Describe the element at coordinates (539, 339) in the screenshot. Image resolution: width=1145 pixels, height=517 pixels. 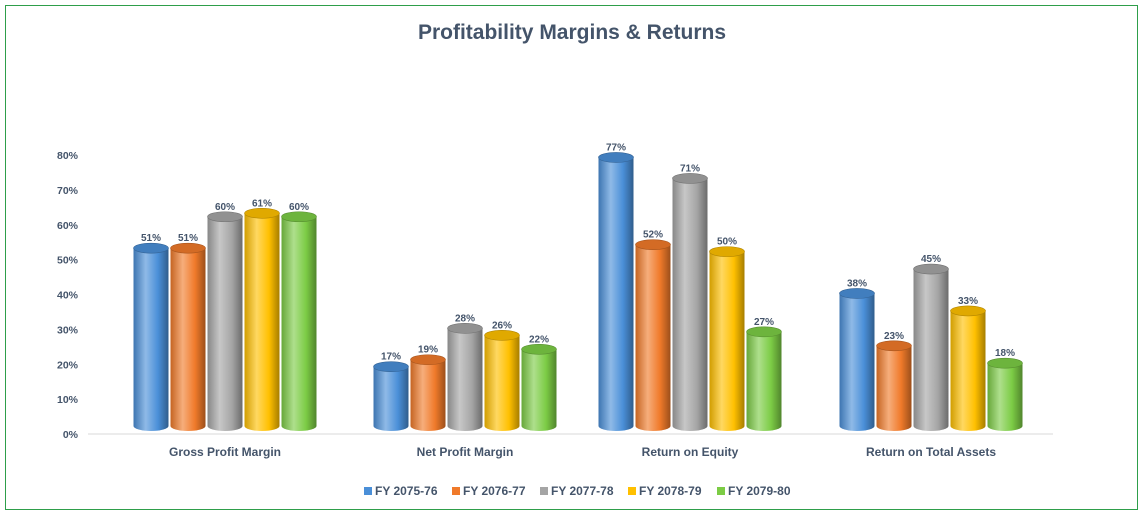
I see `data-label: 22%` at that location.